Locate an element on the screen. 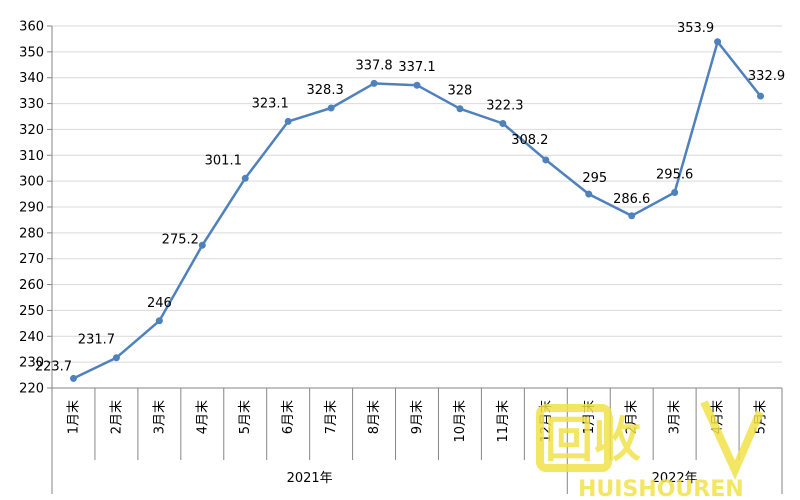 The width and height of the screenshot is (800, 500). y-tick-label: 220 is located at coordinates (31, 389).